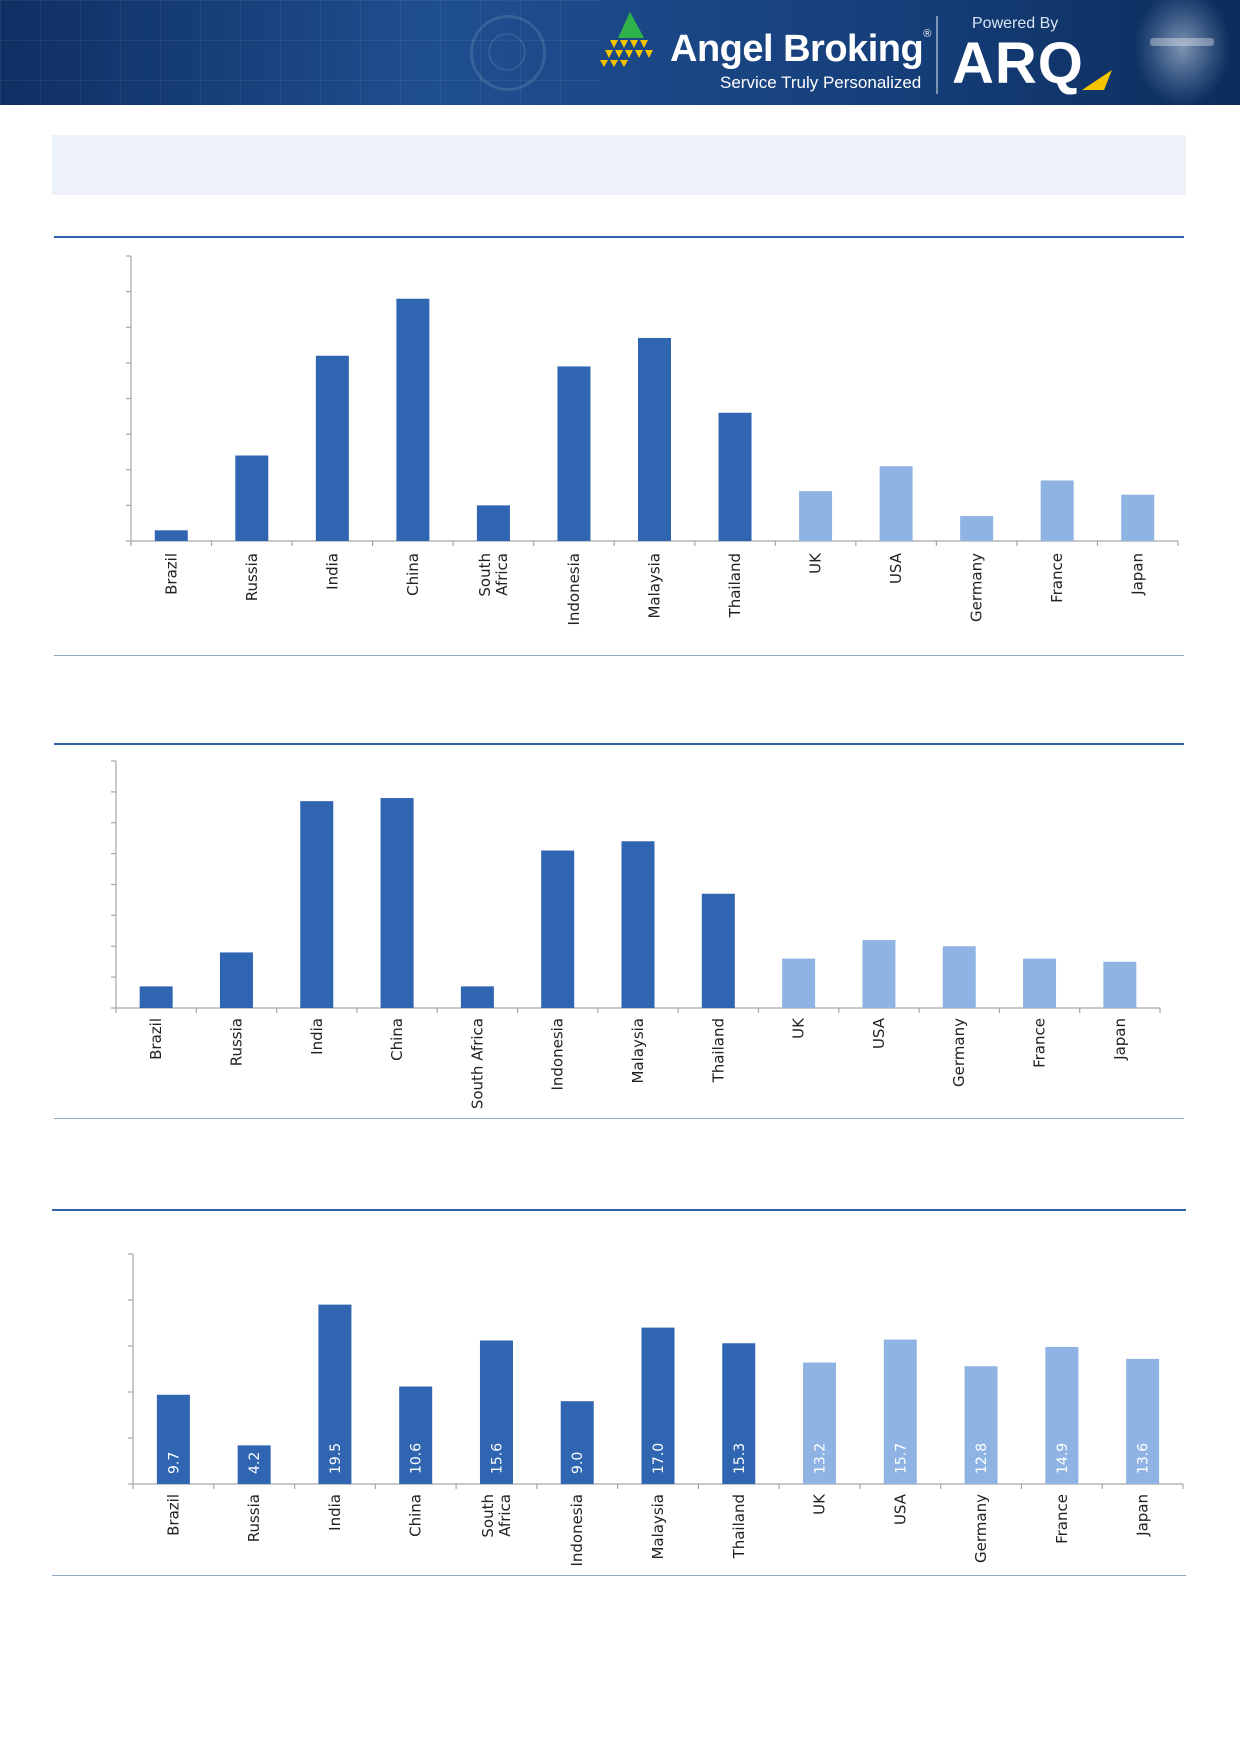  I want to click on chart-3-bar-india, so click(335, 1394).